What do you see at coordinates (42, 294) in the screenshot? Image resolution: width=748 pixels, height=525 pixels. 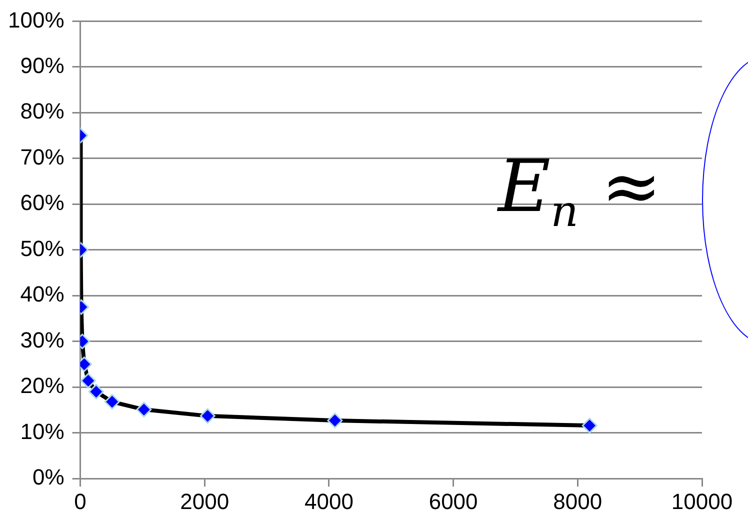 I see `y-tick-label: 40%` at bounding box center [42, 294].